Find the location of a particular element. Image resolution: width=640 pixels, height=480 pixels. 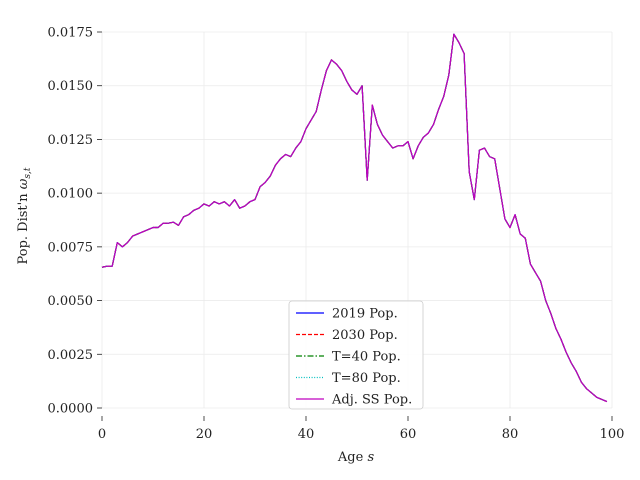

y-tick-label: 0.0125 is located at coordinates (71, 140).